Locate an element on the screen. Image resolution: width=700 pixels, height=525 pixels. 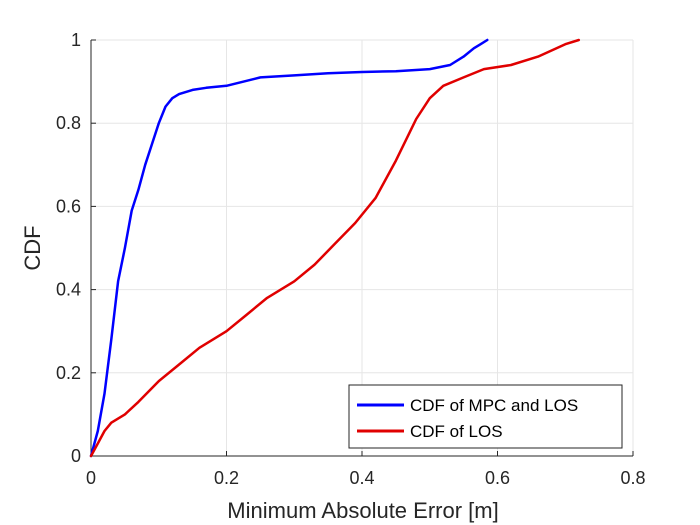
x-tick-label: 0.2 is located at coordinates (226, 478).